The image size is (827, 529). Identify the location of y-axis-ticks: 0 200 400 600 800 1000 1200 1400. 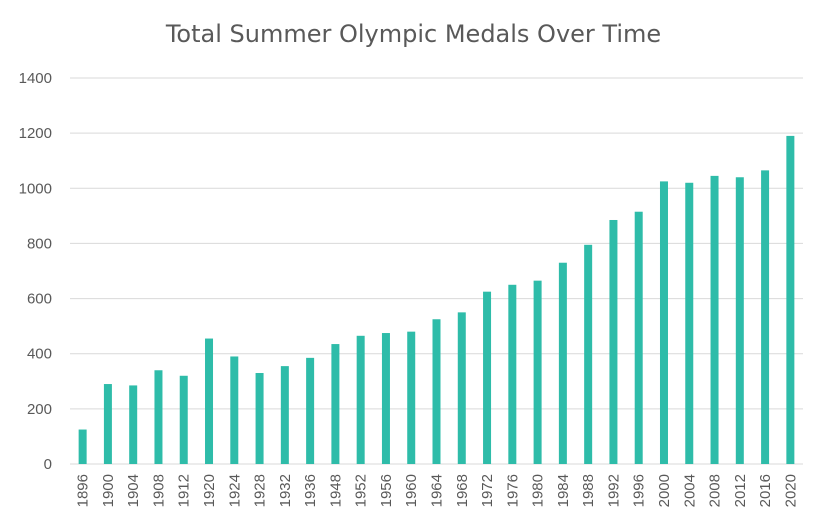
(35, 271).